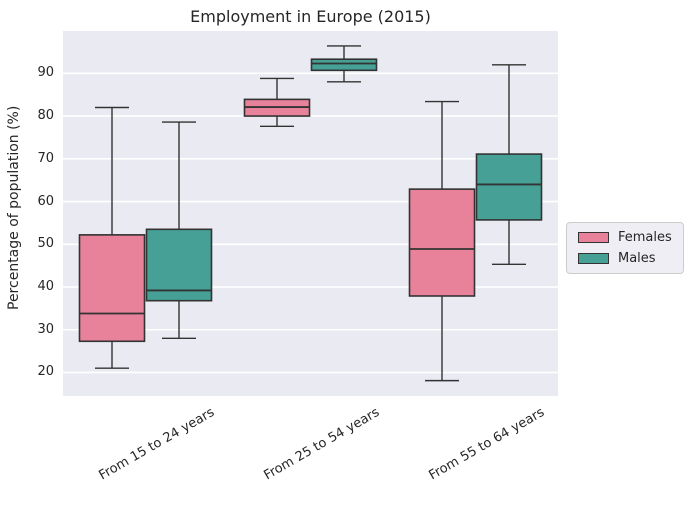 The width and height of the screenshot is (695, 523). I want to click on legend-item-females: Females, so click(625, 237).